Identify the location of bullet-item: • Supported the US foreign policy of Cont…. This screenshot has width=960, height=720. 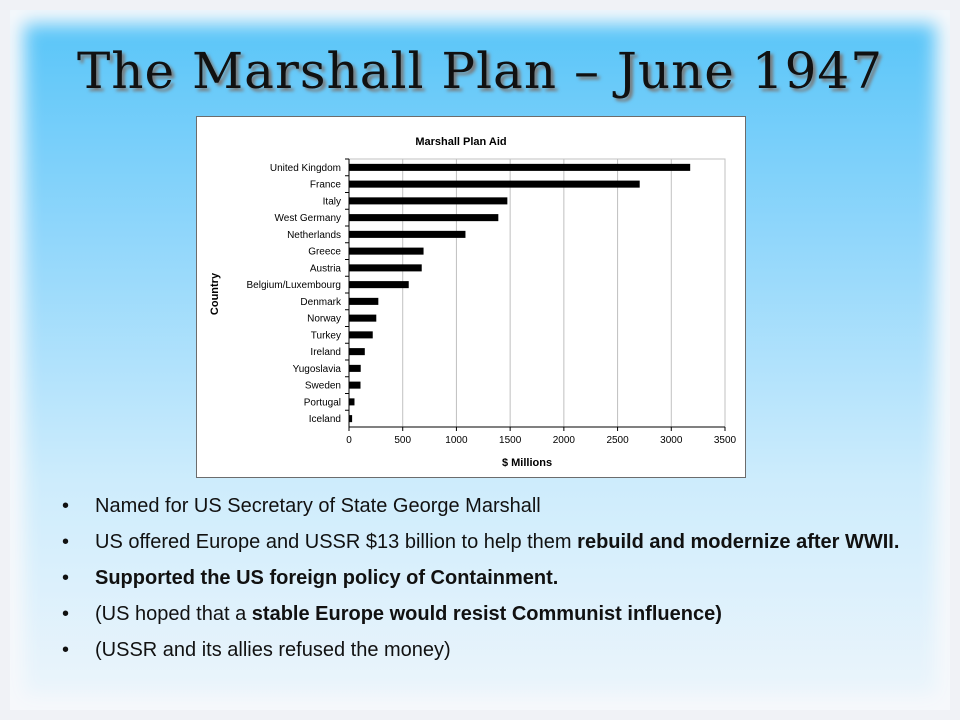
(502, 578).